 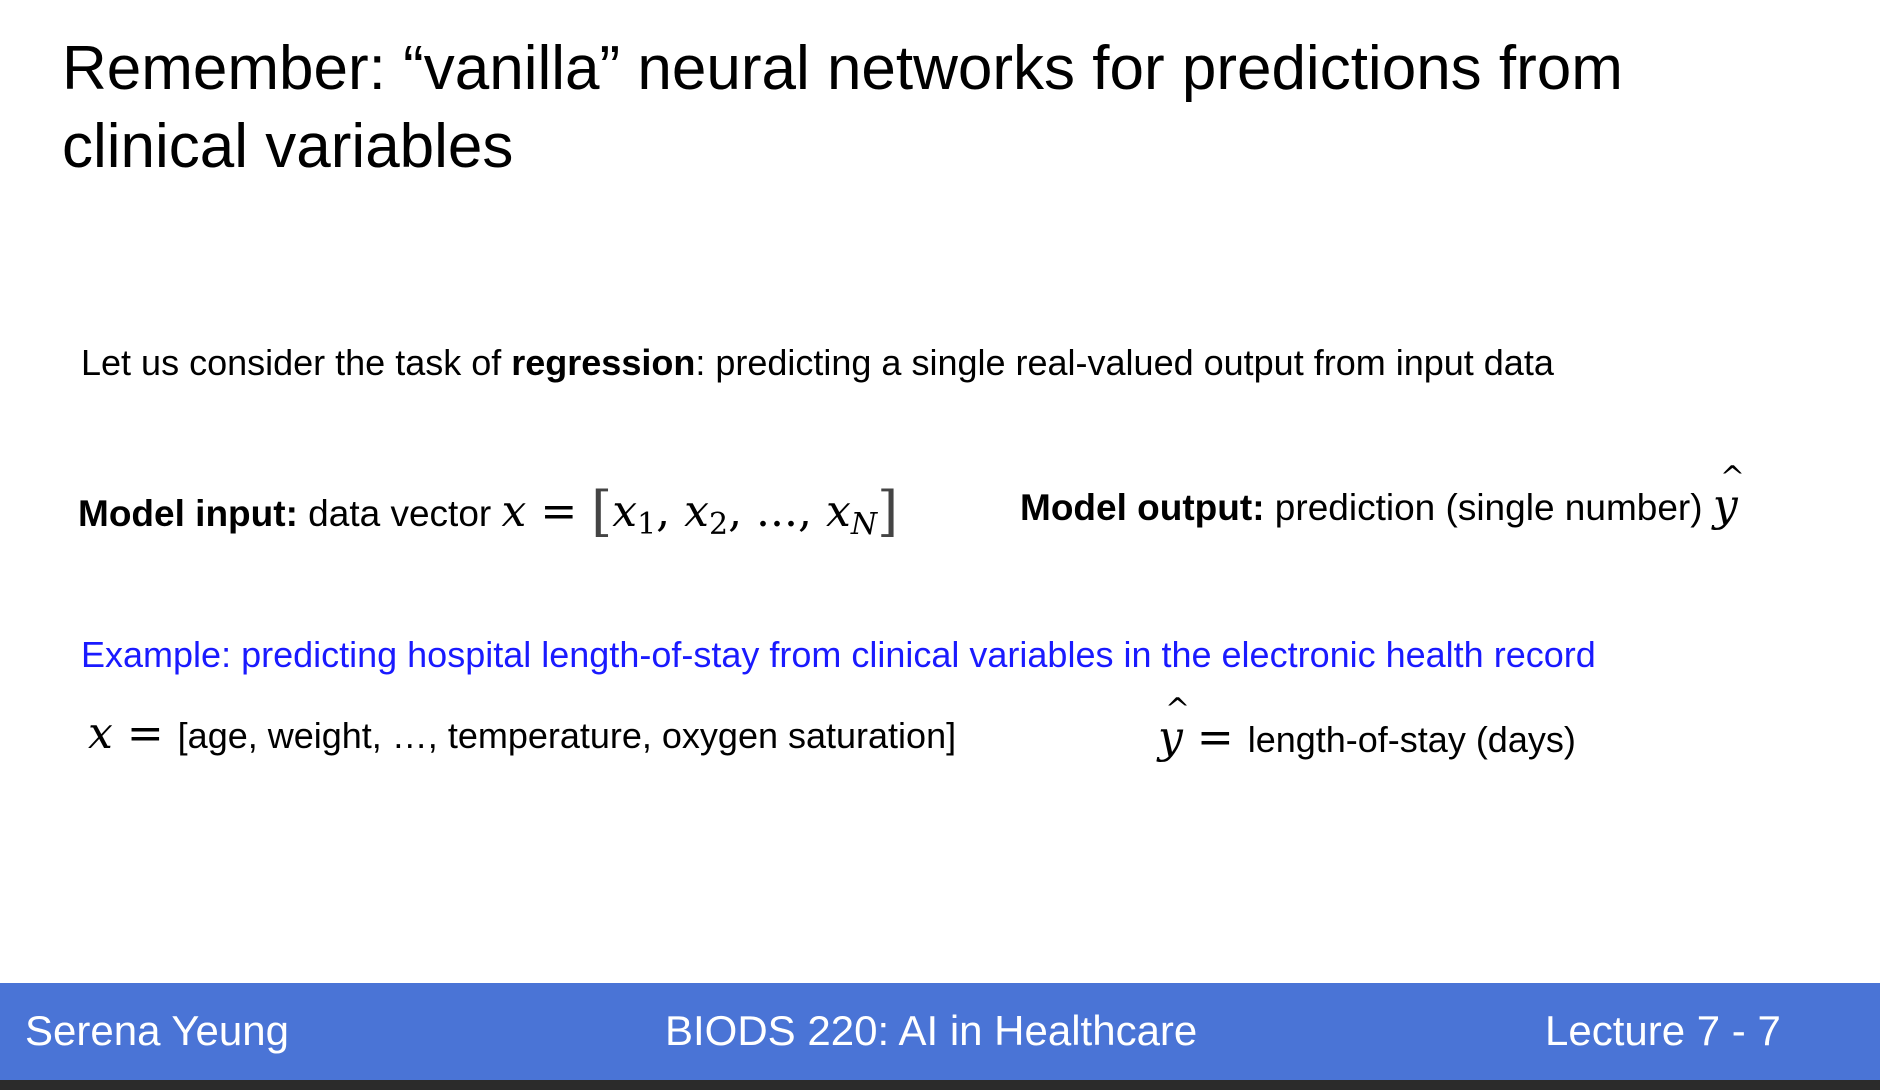 I want to click on example-x-equals: =, so click(x=145, y=733).